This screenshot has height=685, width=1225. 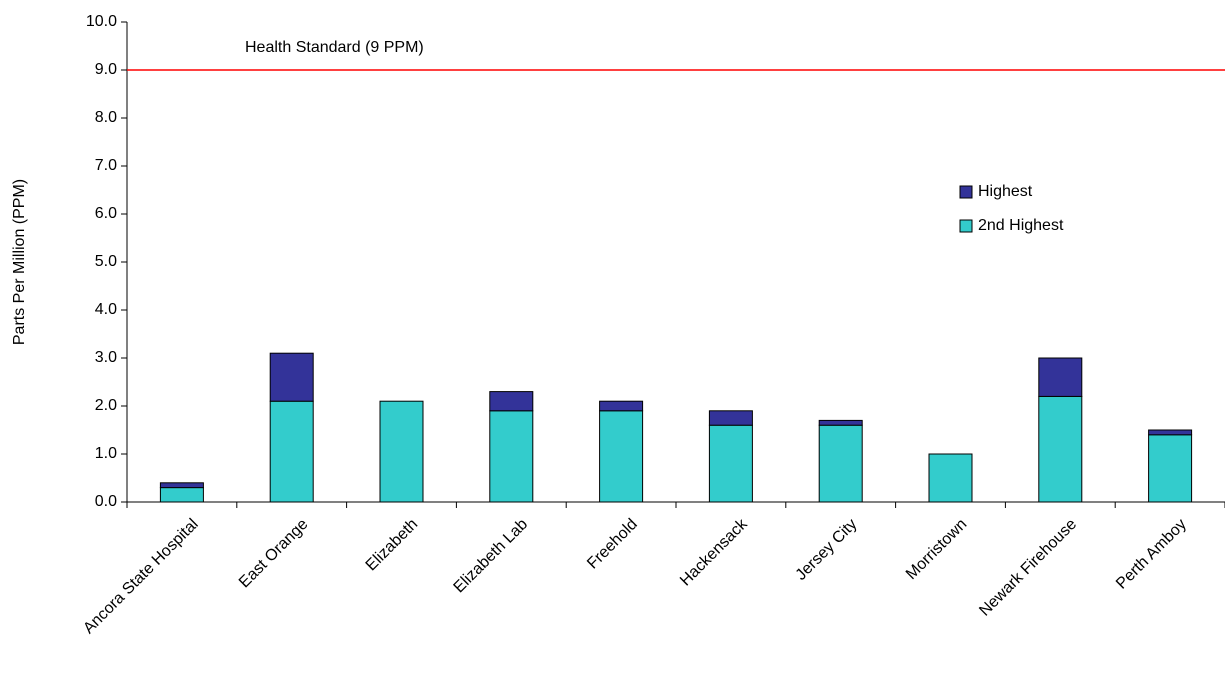 What do you see at coordinates (491, 556) in the screenshot?
I see `x-tick-label: Elizabeth Lab` at bounding box center [491, 556].